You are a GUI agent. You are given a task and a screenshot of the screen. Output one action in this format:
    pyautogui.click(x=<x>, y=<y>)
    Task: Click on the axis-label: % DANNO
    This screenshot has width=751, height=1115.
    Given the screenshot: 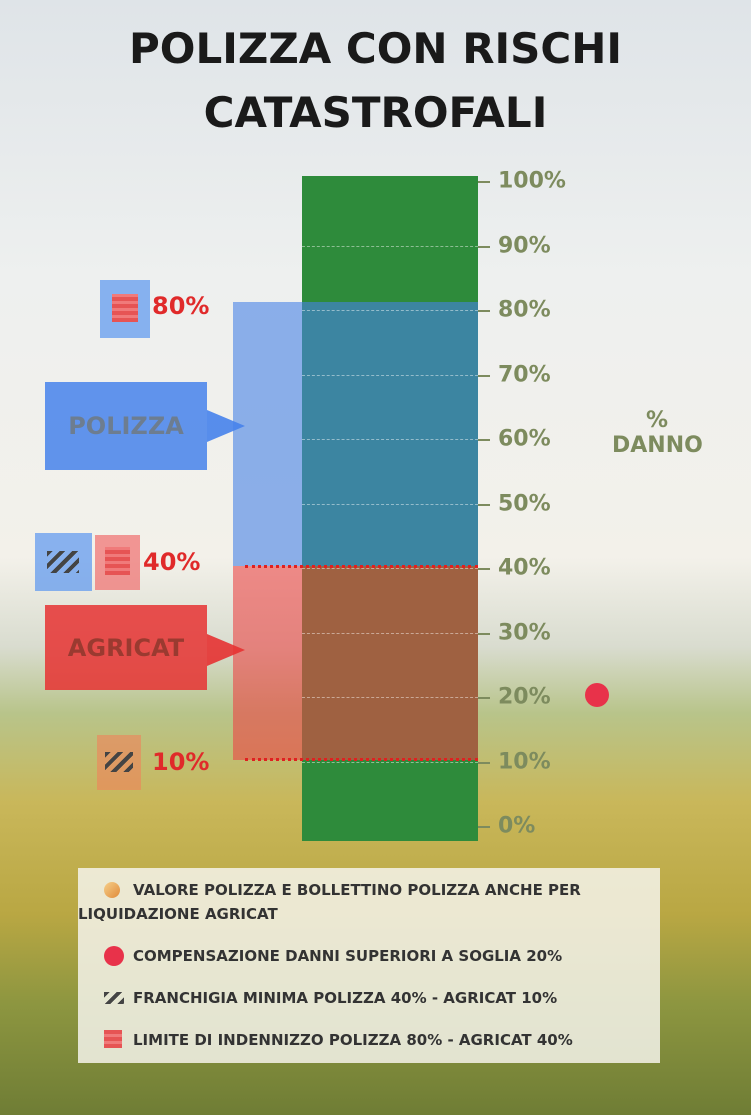 What is the action you would take?
    pyautogui.click(x=657, y=433)
    